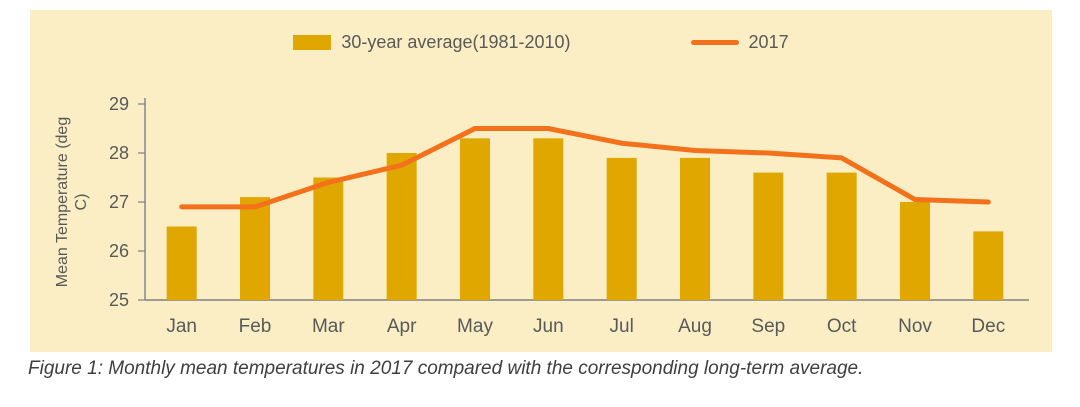 The height and width of the screenshot is (407, 1080). What do you see at coordinates (548, 326) in the screenshot?
I see `x-tick-label: Jun` at bounding box center [548, 326].